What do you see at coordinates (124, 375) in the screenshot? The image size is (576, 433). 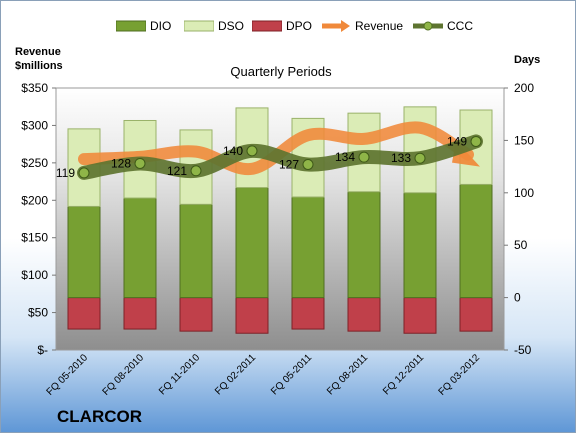 I see `x-tick-label: FQ 08-2010` at bounding box center [124, 375].